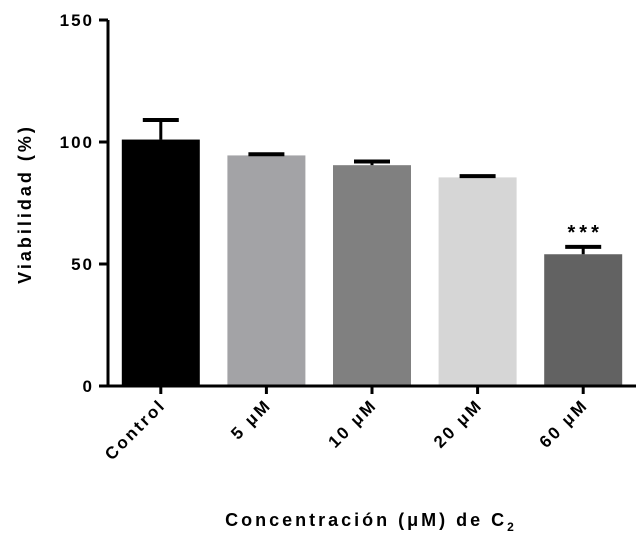  I want to click on significance-annotation-0: ***, so click(585, 233).